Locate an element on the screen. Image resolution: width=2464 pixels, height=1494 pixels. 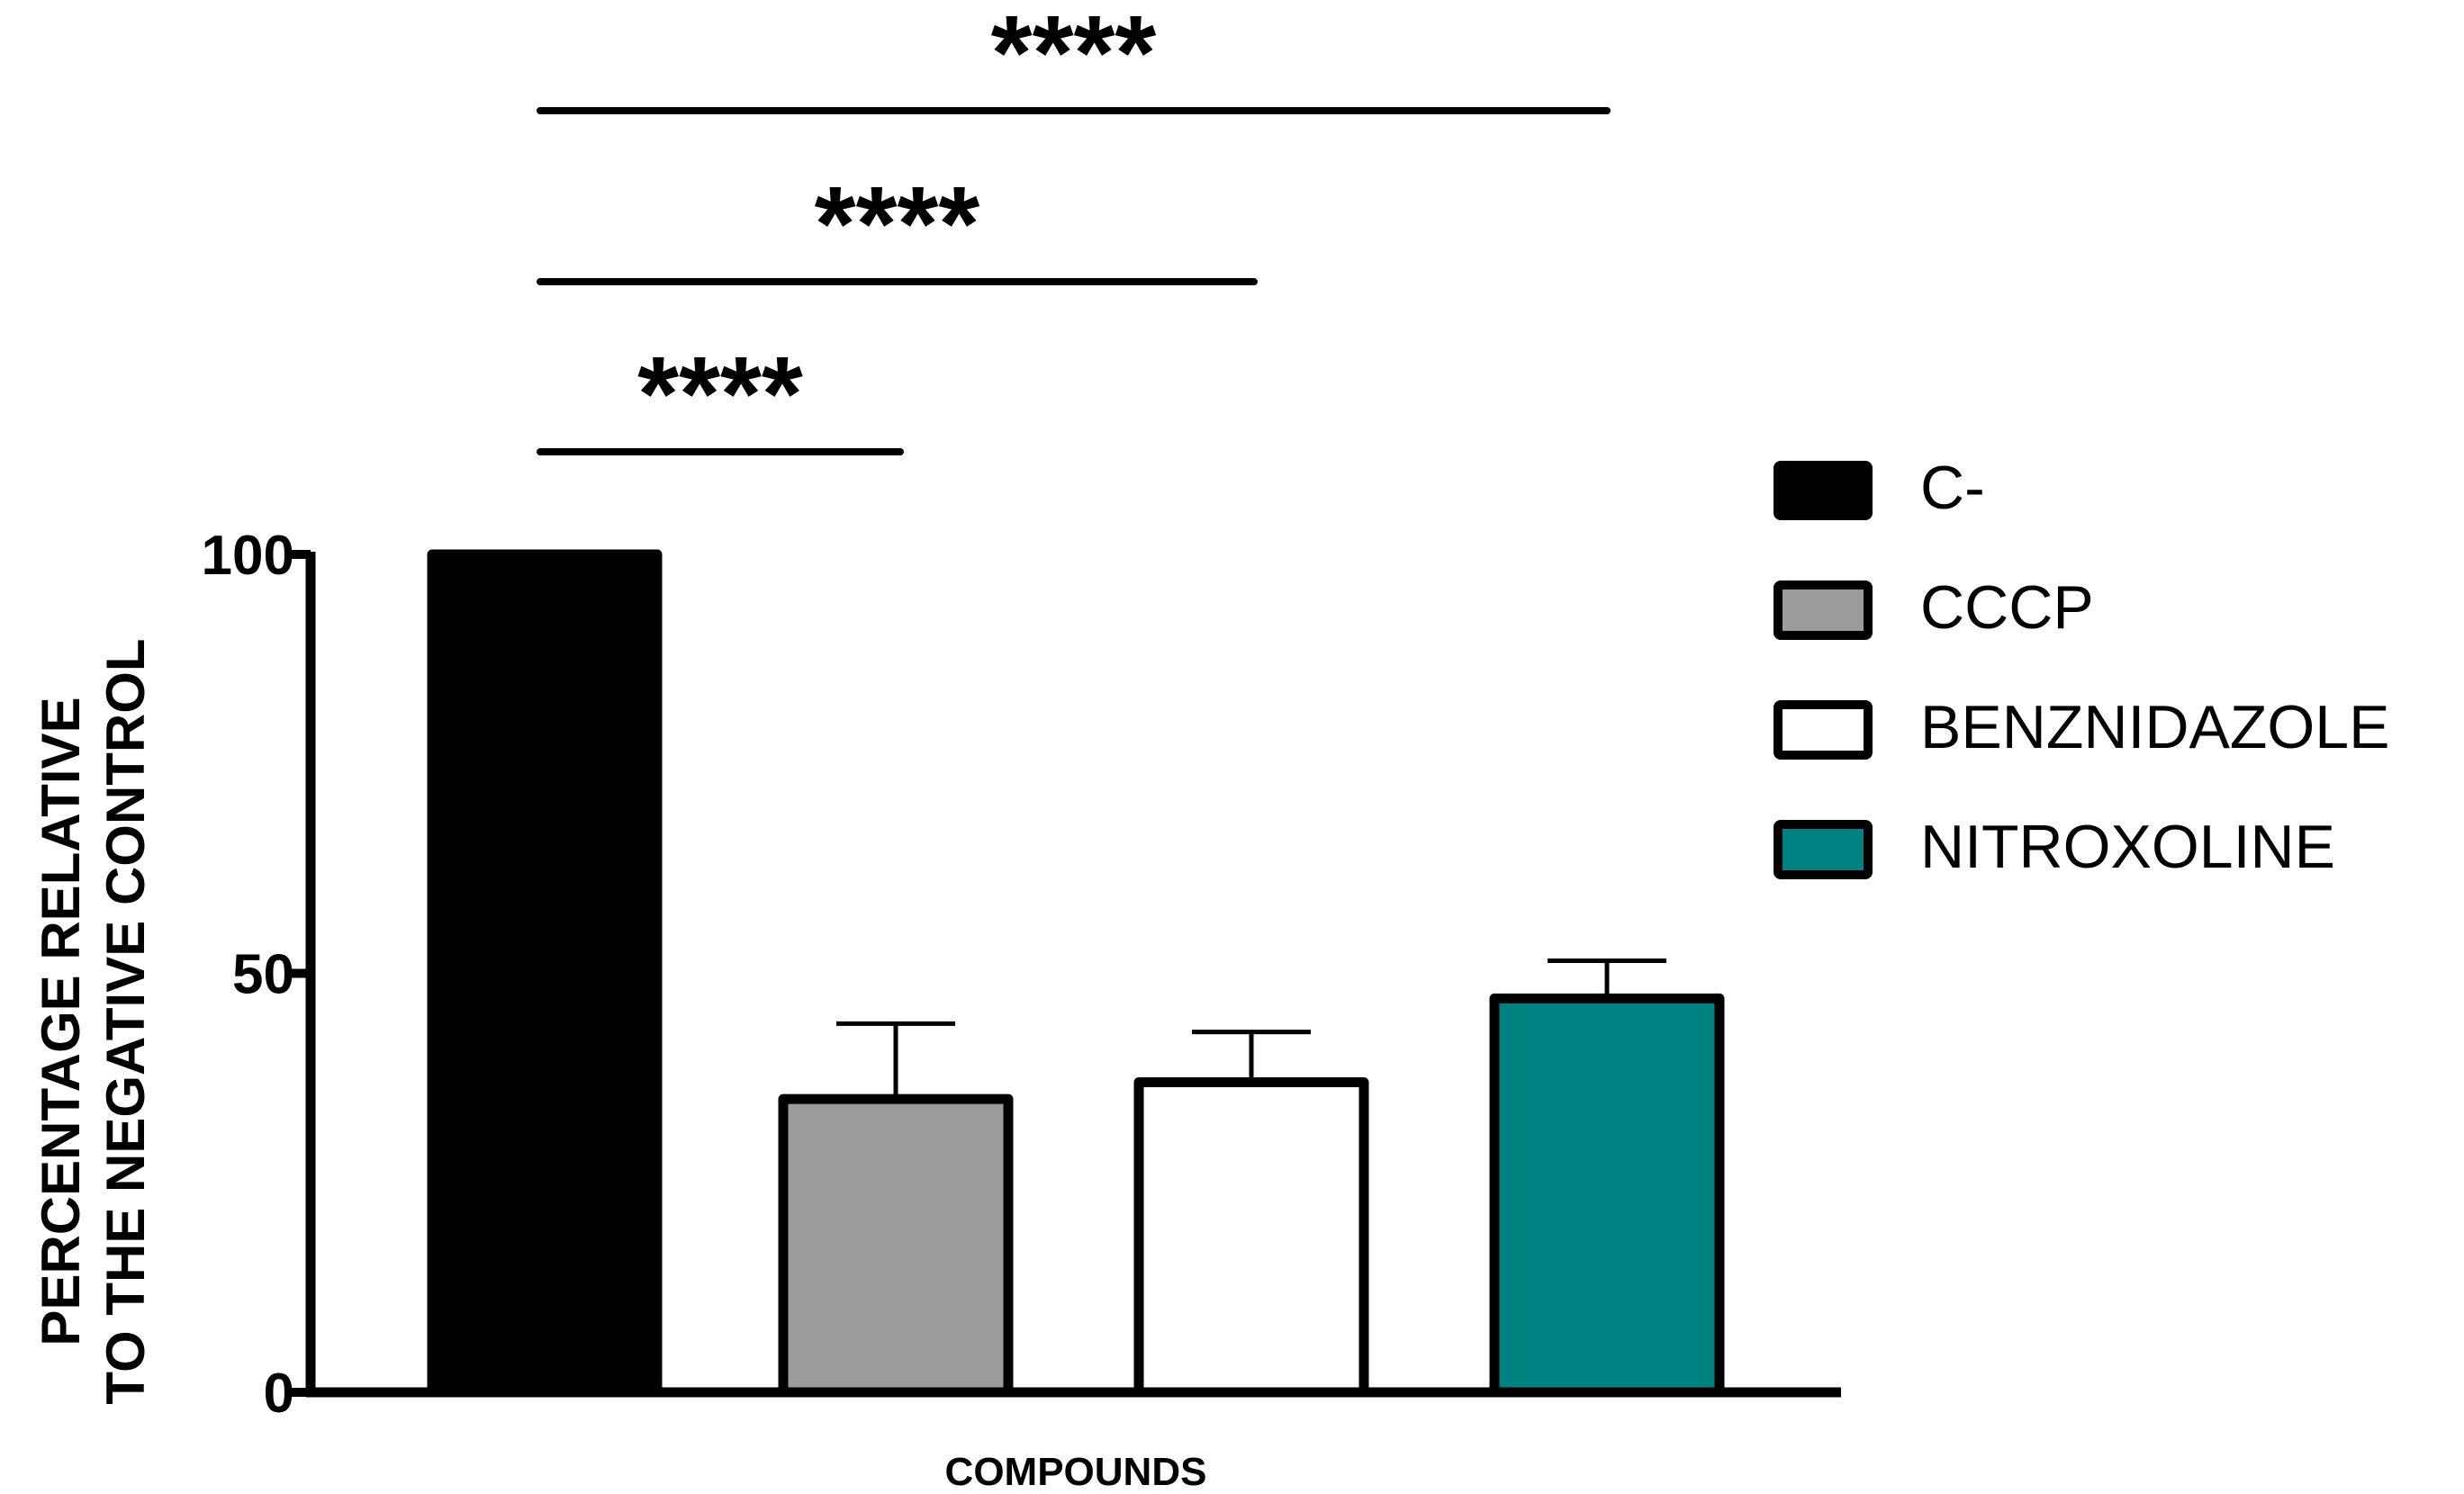
y-axis-label-line1: PERCENTAGE RELATIVE is located at coordinates (61, 1021).